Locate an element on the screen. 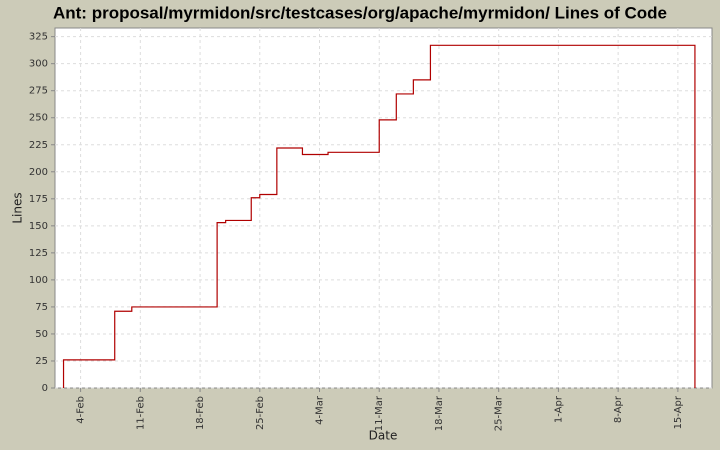  y-tick-label: 100 is located at coordinates (38, 280).